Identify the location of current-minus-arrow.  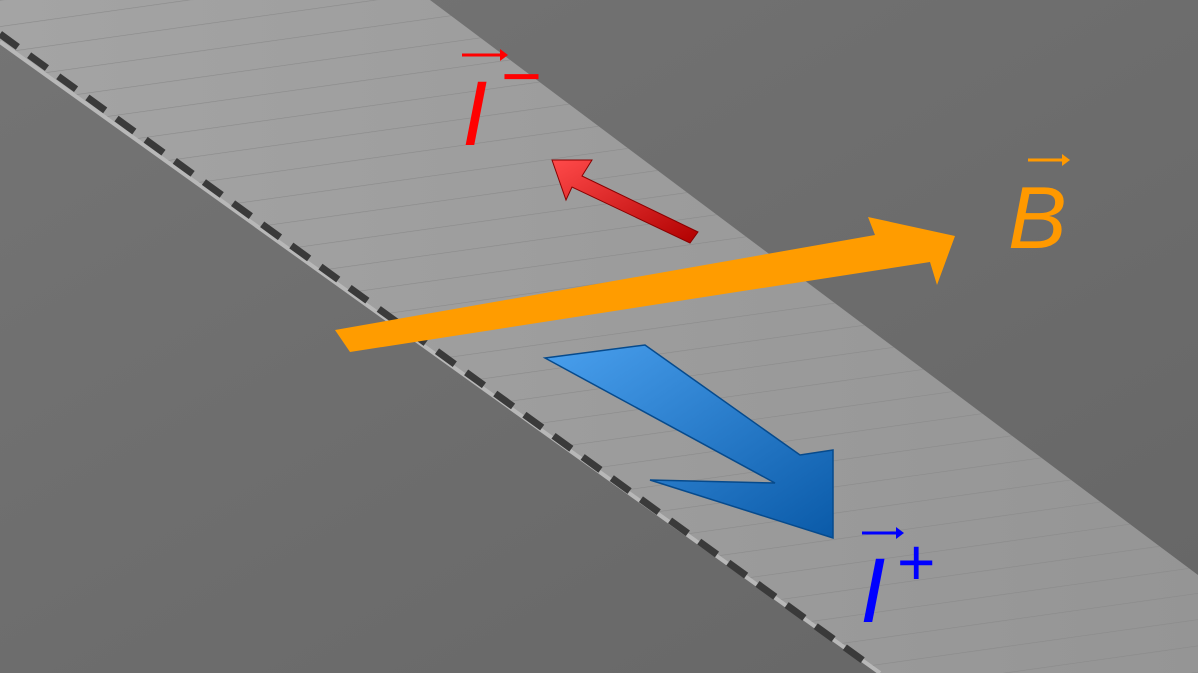
(625, 201).